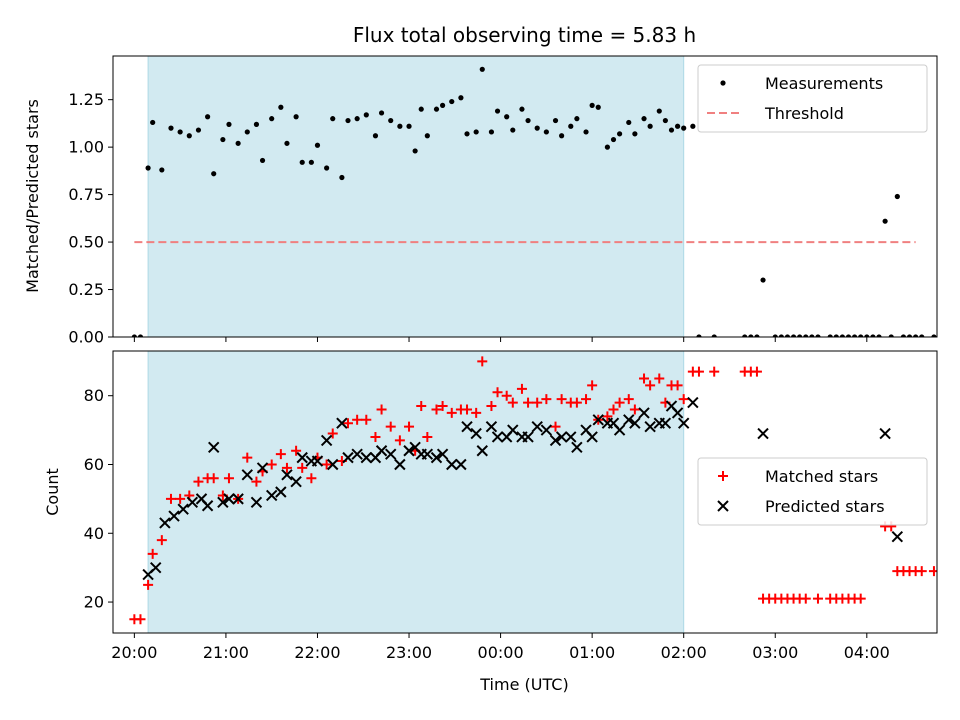 The height and width of the screenshot is (720, 960). I want to click on x-axis-label: Time (UTC), so click(523, 684).